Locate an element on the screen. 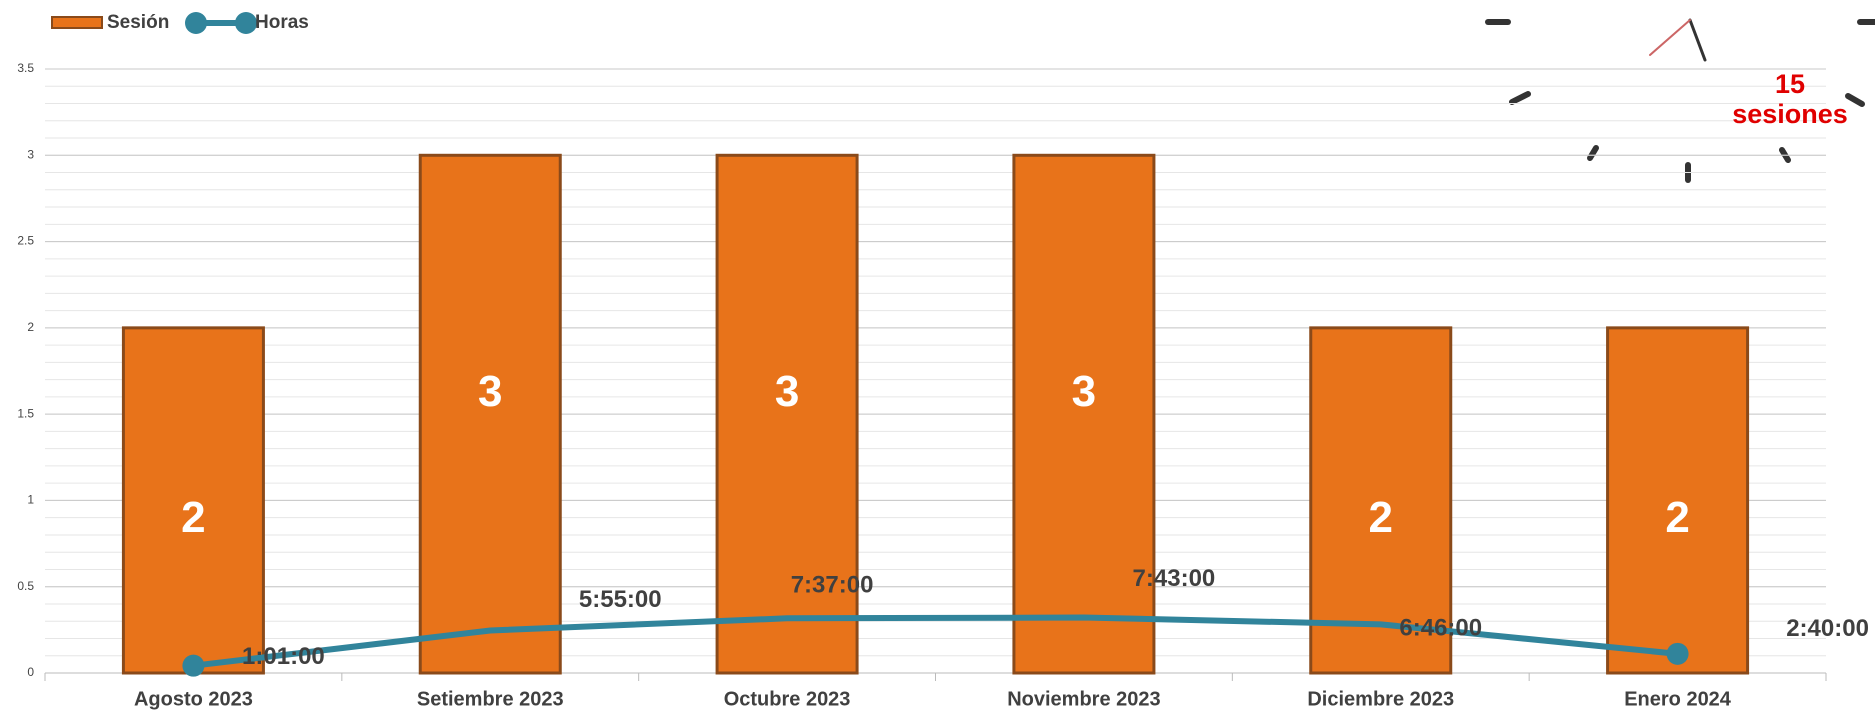 The image size is (1875, 714). y-tick-label: 1 is located at coordinates (30, 500).